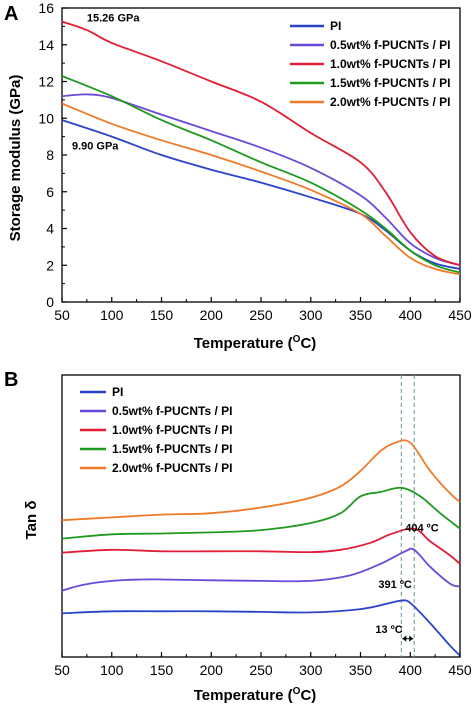  I want to click on panel-a-letter: A, so click(11, 14).